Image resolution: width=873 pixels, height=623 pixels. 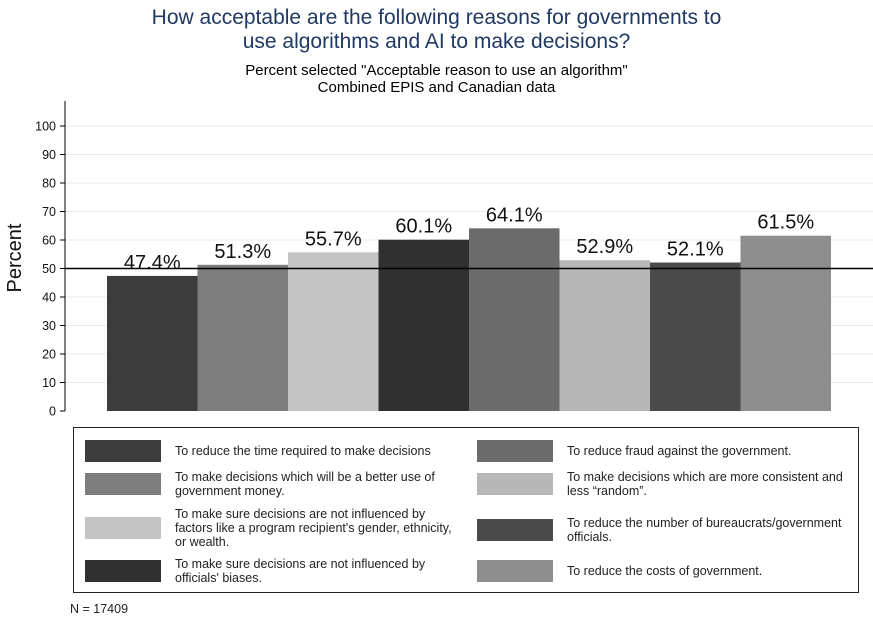 What do you see at coordinates (152, 263) in the screenshot?
I see `bar-value-label-1: 47.4%` at bounding box center [152, 263].